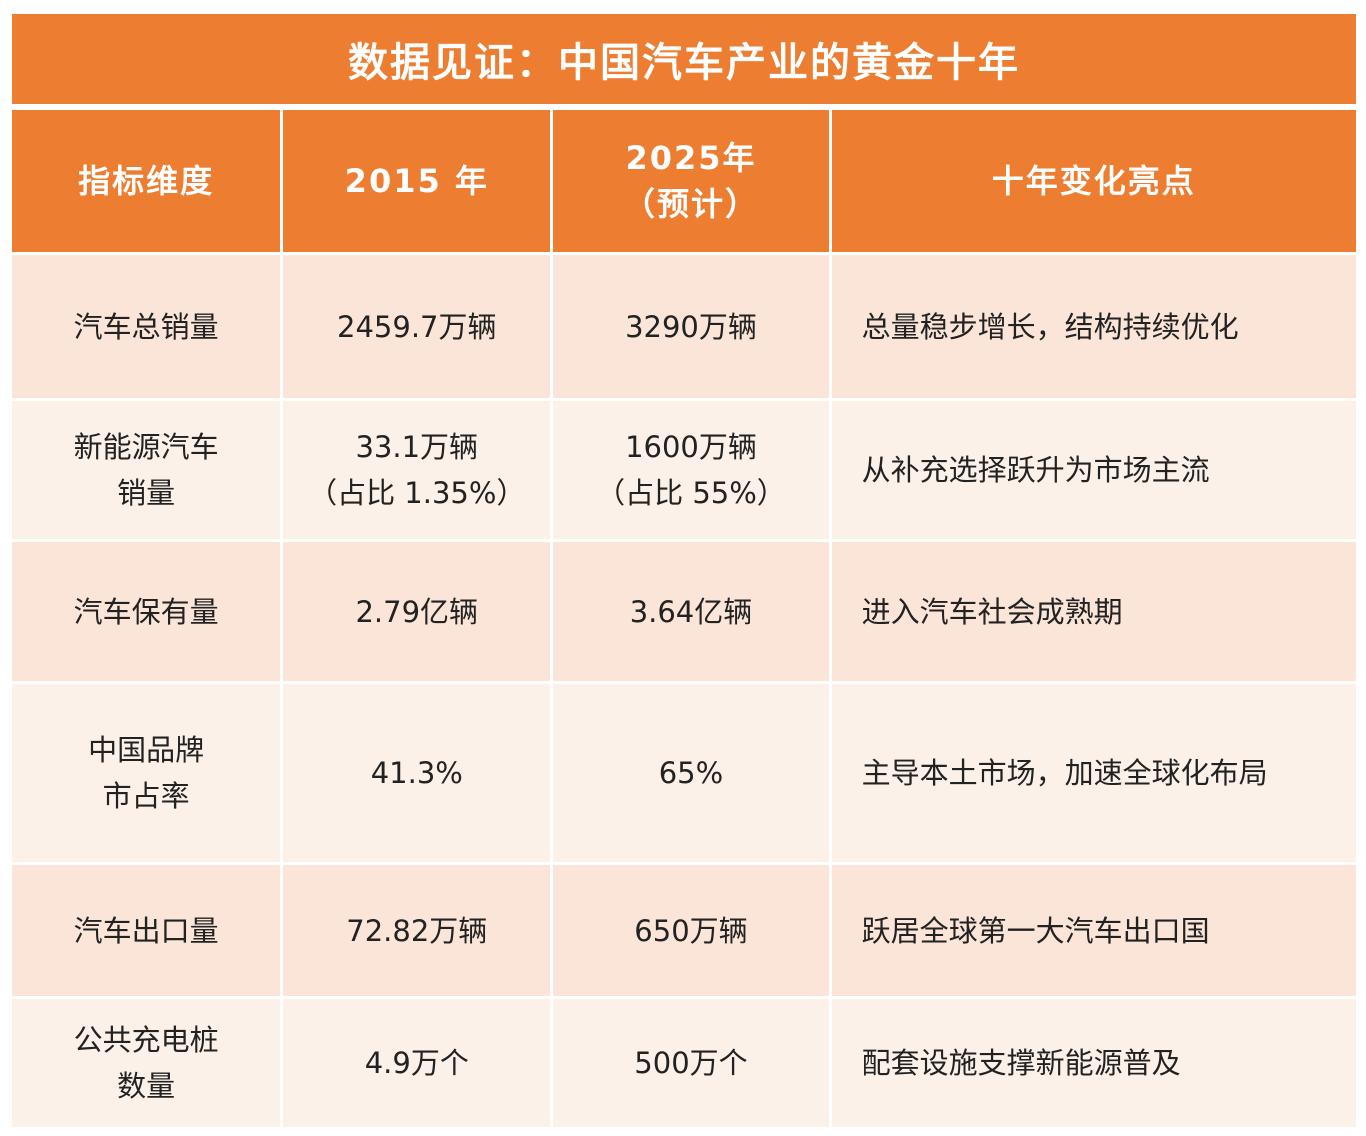 This screenshot has width=1366, height=1136. What do you see at coordinates (691, 447) in the screenshot?
I see `cell-text: 1600万辆` at bounding box center [691, 447].